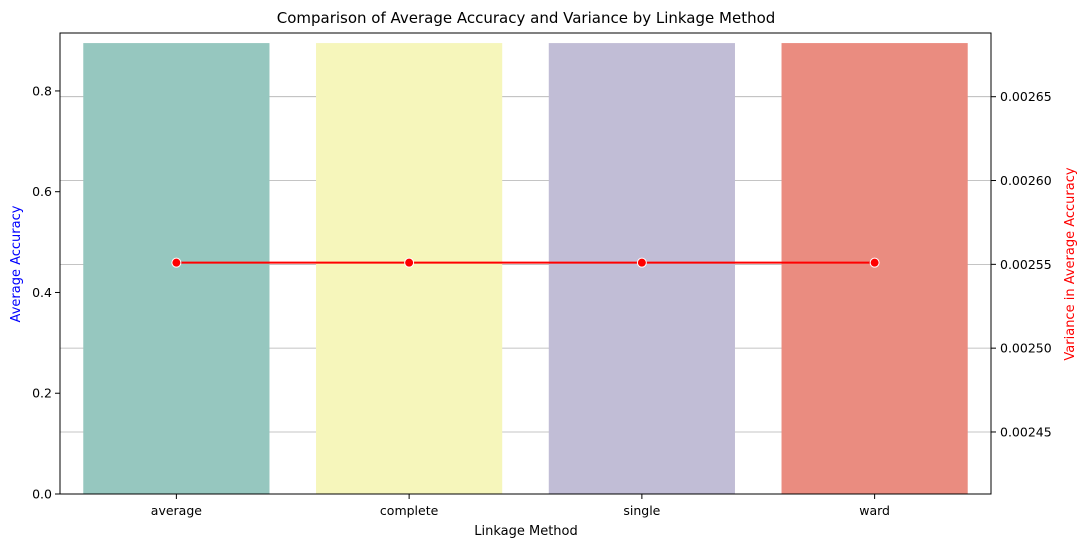 This screenshot has width=1087, height=547. What do you see at coordinates (42, 494) in the screenshot?
I see `y-tick-label: 0.0` at bounding box center [42, 494].